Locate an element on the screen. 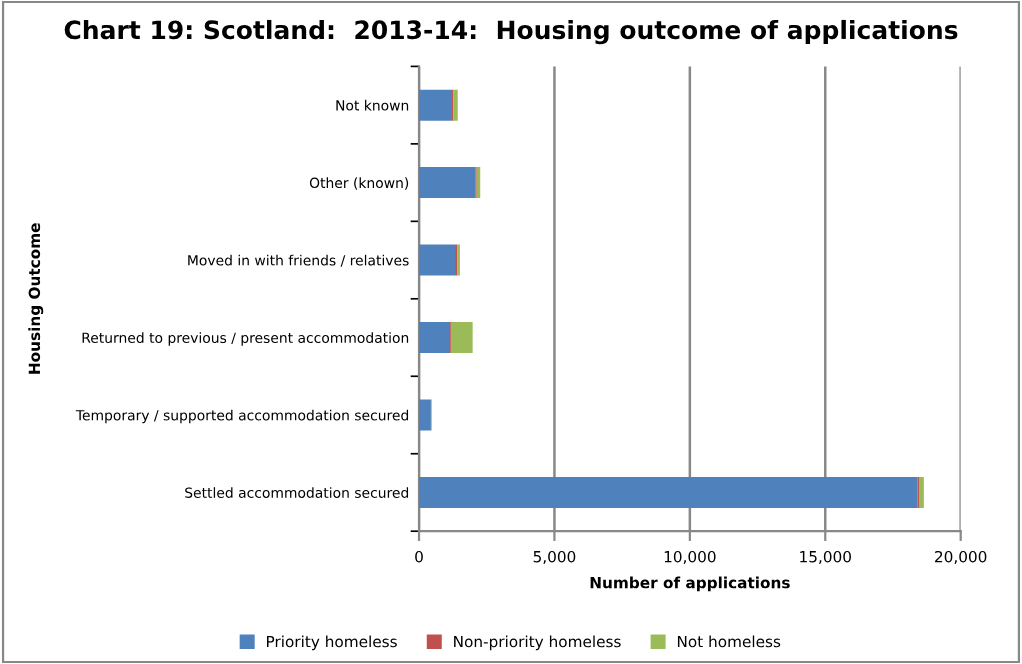 This screenshot has width=1022, height=664. chart-title: Chart 19: Scotland: 2013-14: Housing outcome of applications is located at coordinates (511, 32).